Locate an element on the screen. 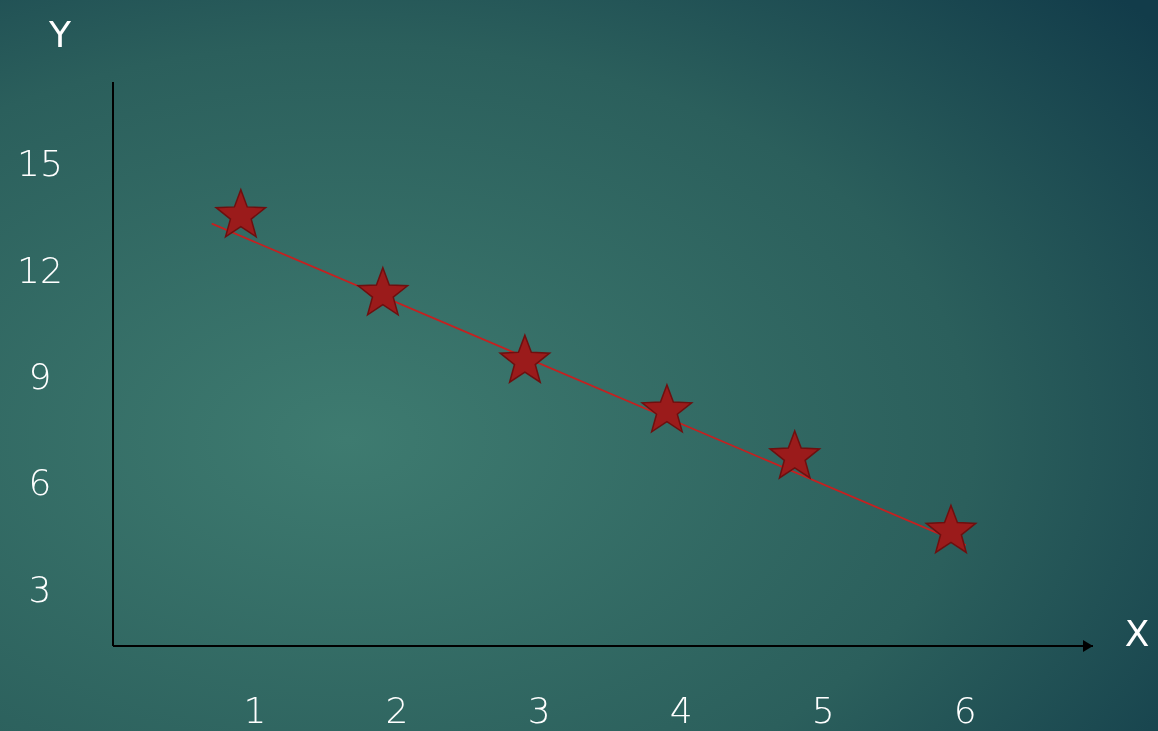 This screenshot has width=1158, height=731. x-tick-label: 1 is located at coordinates (255, 710).